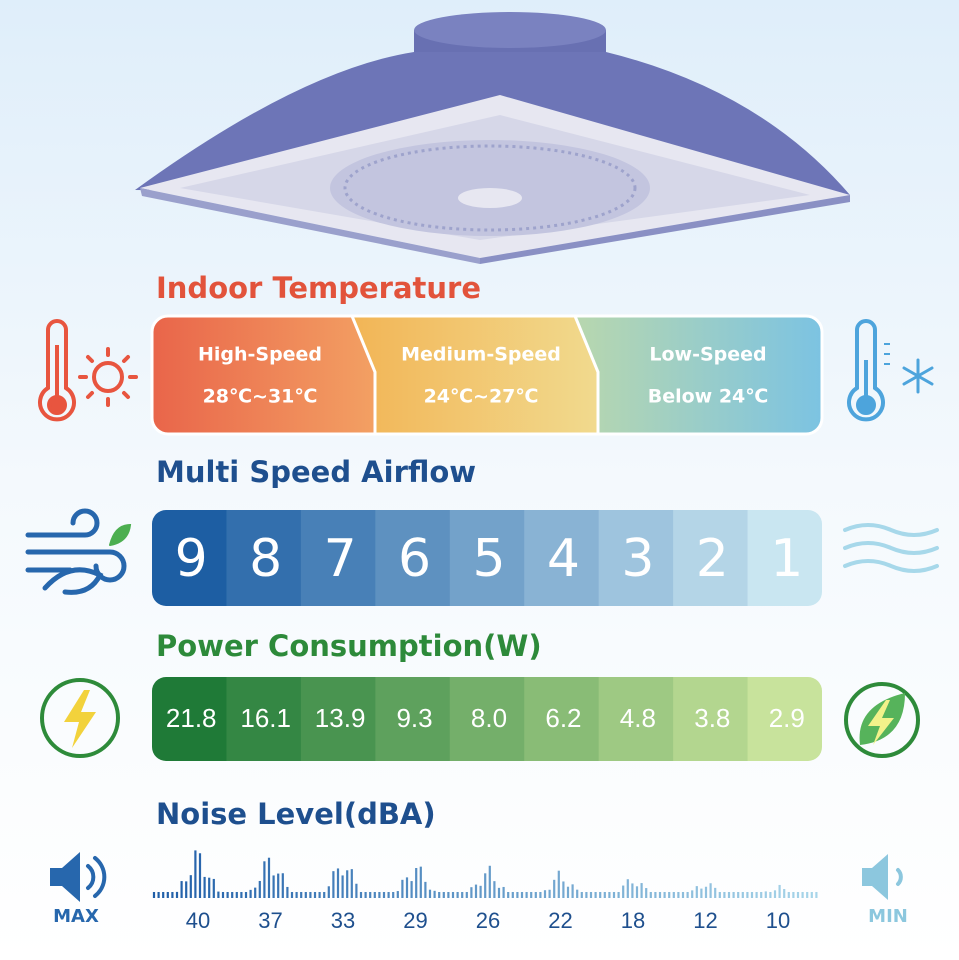  I want to click on speed-bar, so click(487, 558).